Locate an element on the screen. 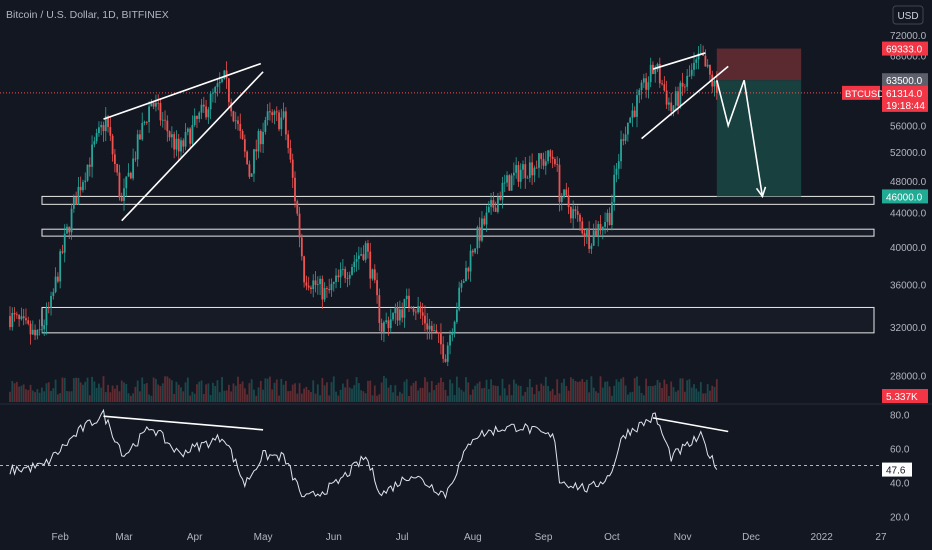 Image resolution: width=932 pixels, height=550 pixels. projection-path is located at coordinates (740, 138).